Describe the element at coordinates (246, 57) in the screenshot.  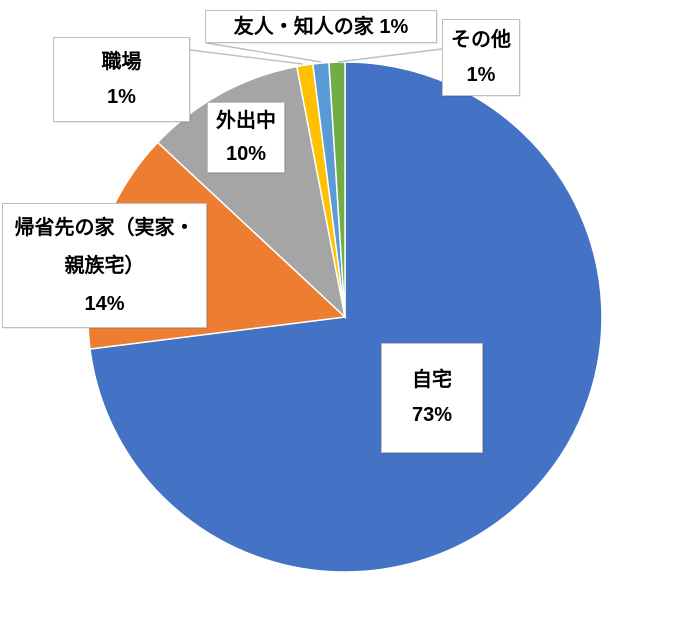
I see `leader-line-shokuba` at that location.